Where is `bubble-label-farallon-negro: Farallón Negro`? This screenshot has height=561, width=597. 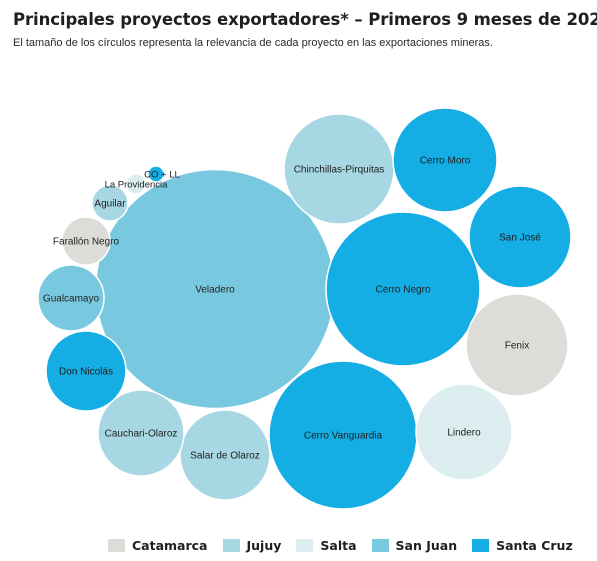 bubble-label-farallon-negro: Farallón Negro is located at coordinates (86, 242).